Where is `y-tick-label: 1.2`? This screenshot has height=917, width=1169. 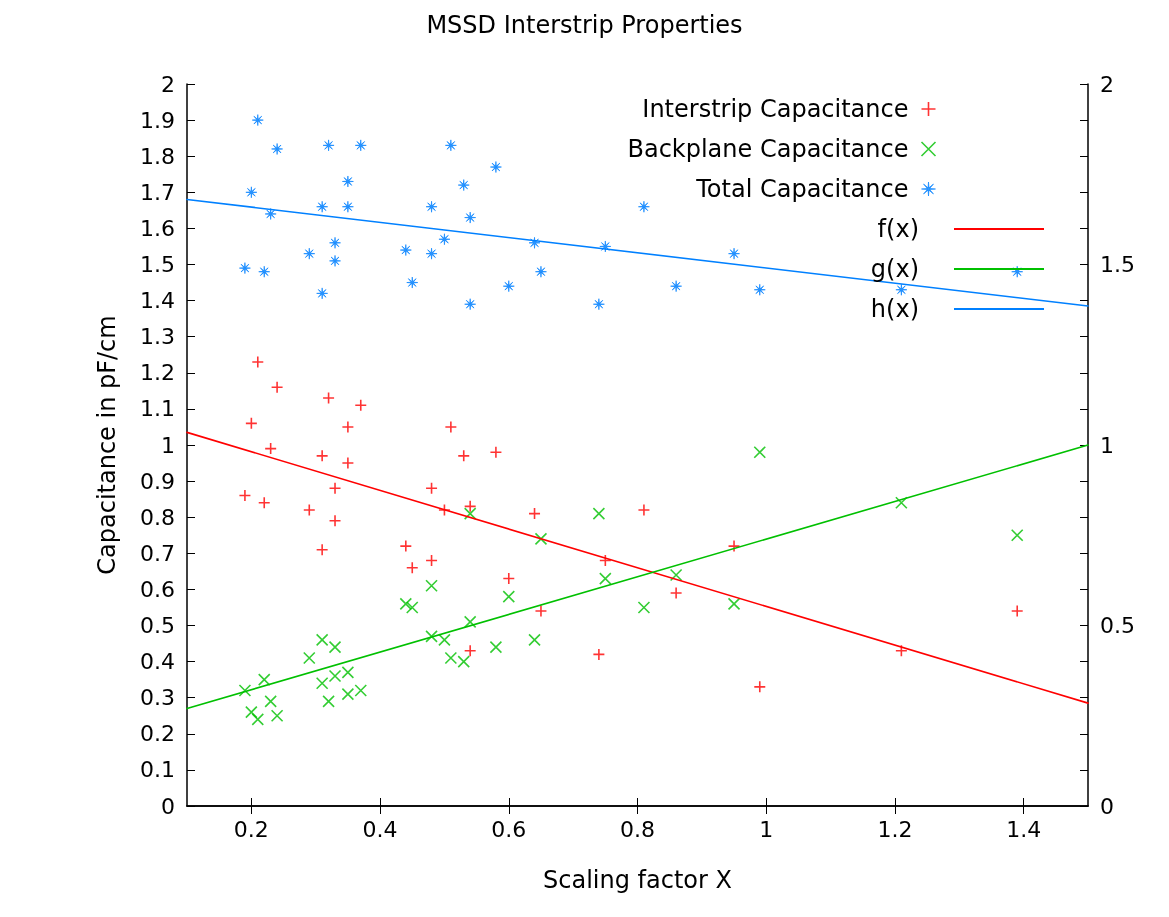
y-tick-label: 1.2 is located at coordinates (157, 373).